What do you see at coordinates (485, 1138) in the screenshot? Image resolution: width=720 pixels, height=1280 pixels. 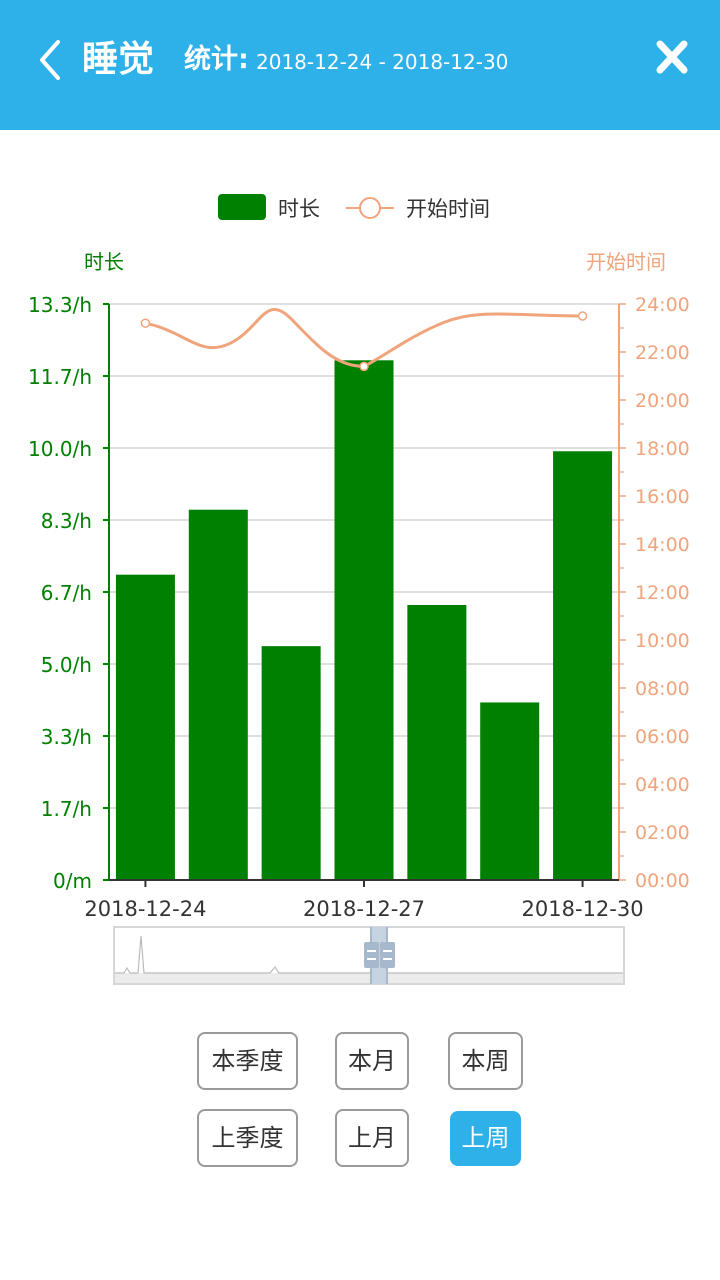 I see `last-week-button: 上周` at bounding box center [485, 1138].